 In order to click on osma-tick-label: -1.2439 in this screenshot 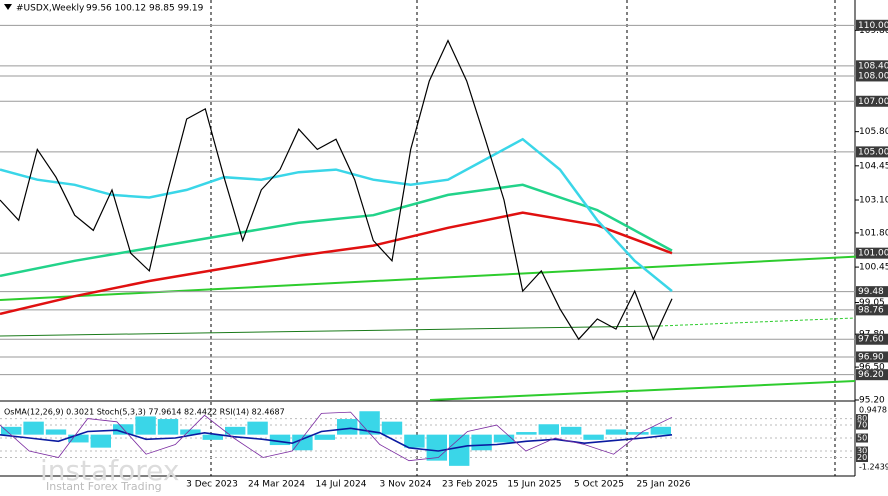, I will do `click(873, 467)`.